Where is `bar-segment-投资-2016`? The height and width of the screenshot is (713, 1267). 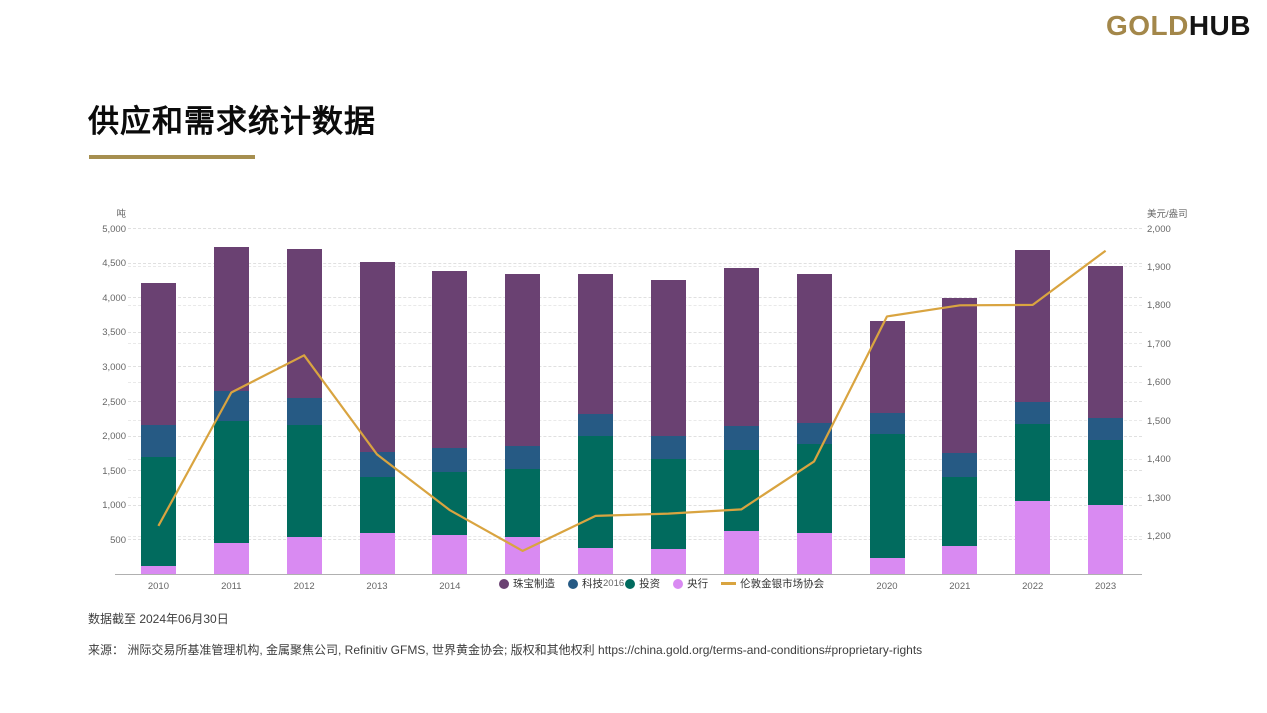
bar-segment-投资-2016 is located at coordinates (596, 492).